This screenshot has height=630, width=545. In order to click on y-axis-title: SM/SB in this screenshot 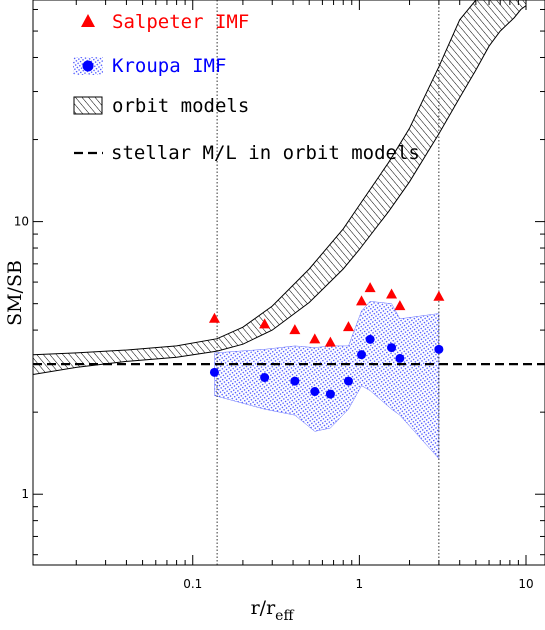, I will do `click(15, 293)`.